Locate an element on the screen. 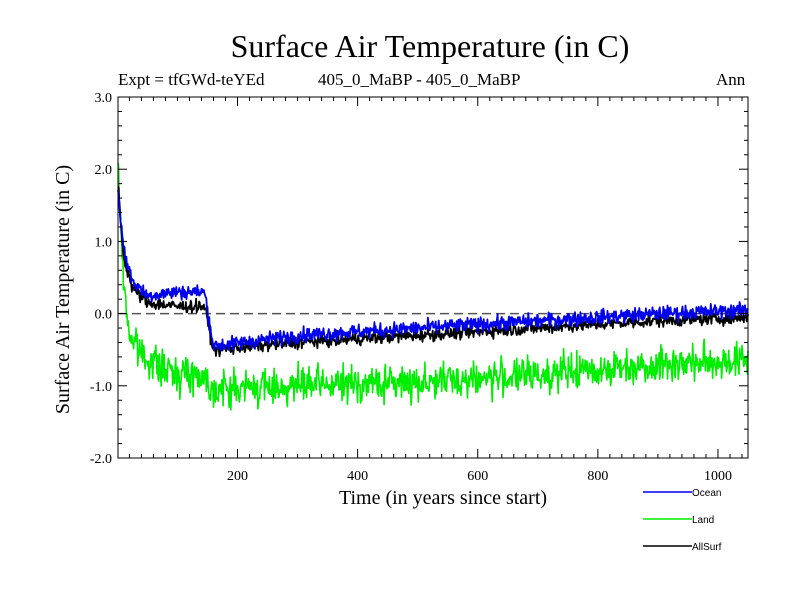 This screenshot has height=600, width=800. legend-label-ocean: Ocean is located at coordinates (706, 493).